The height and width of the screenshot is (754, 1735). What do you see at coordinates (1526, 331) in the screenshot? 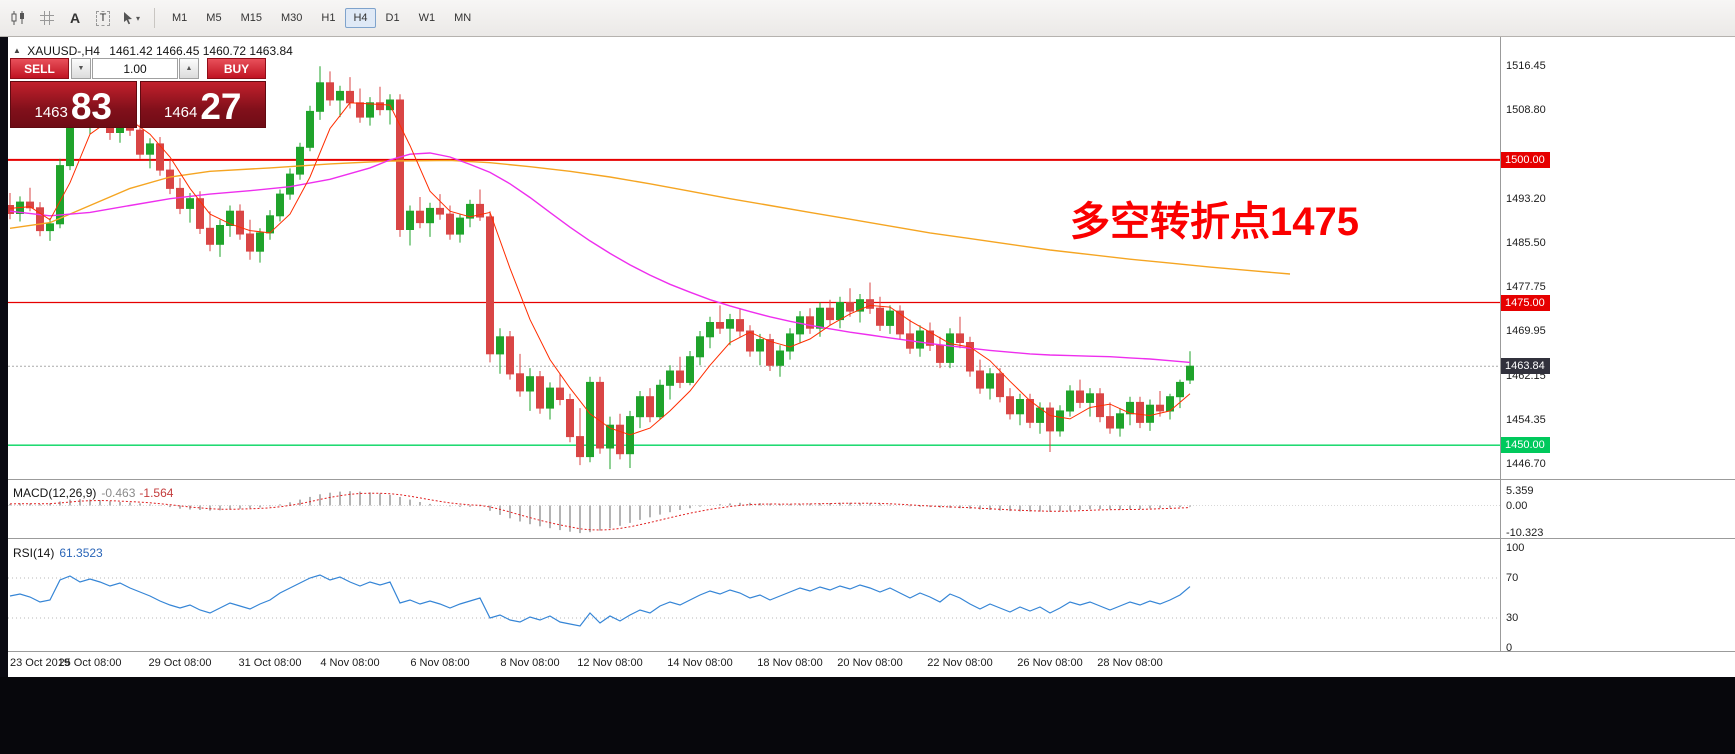
I see `price-tick: 1469.95` at bounding box center [1526, 331].